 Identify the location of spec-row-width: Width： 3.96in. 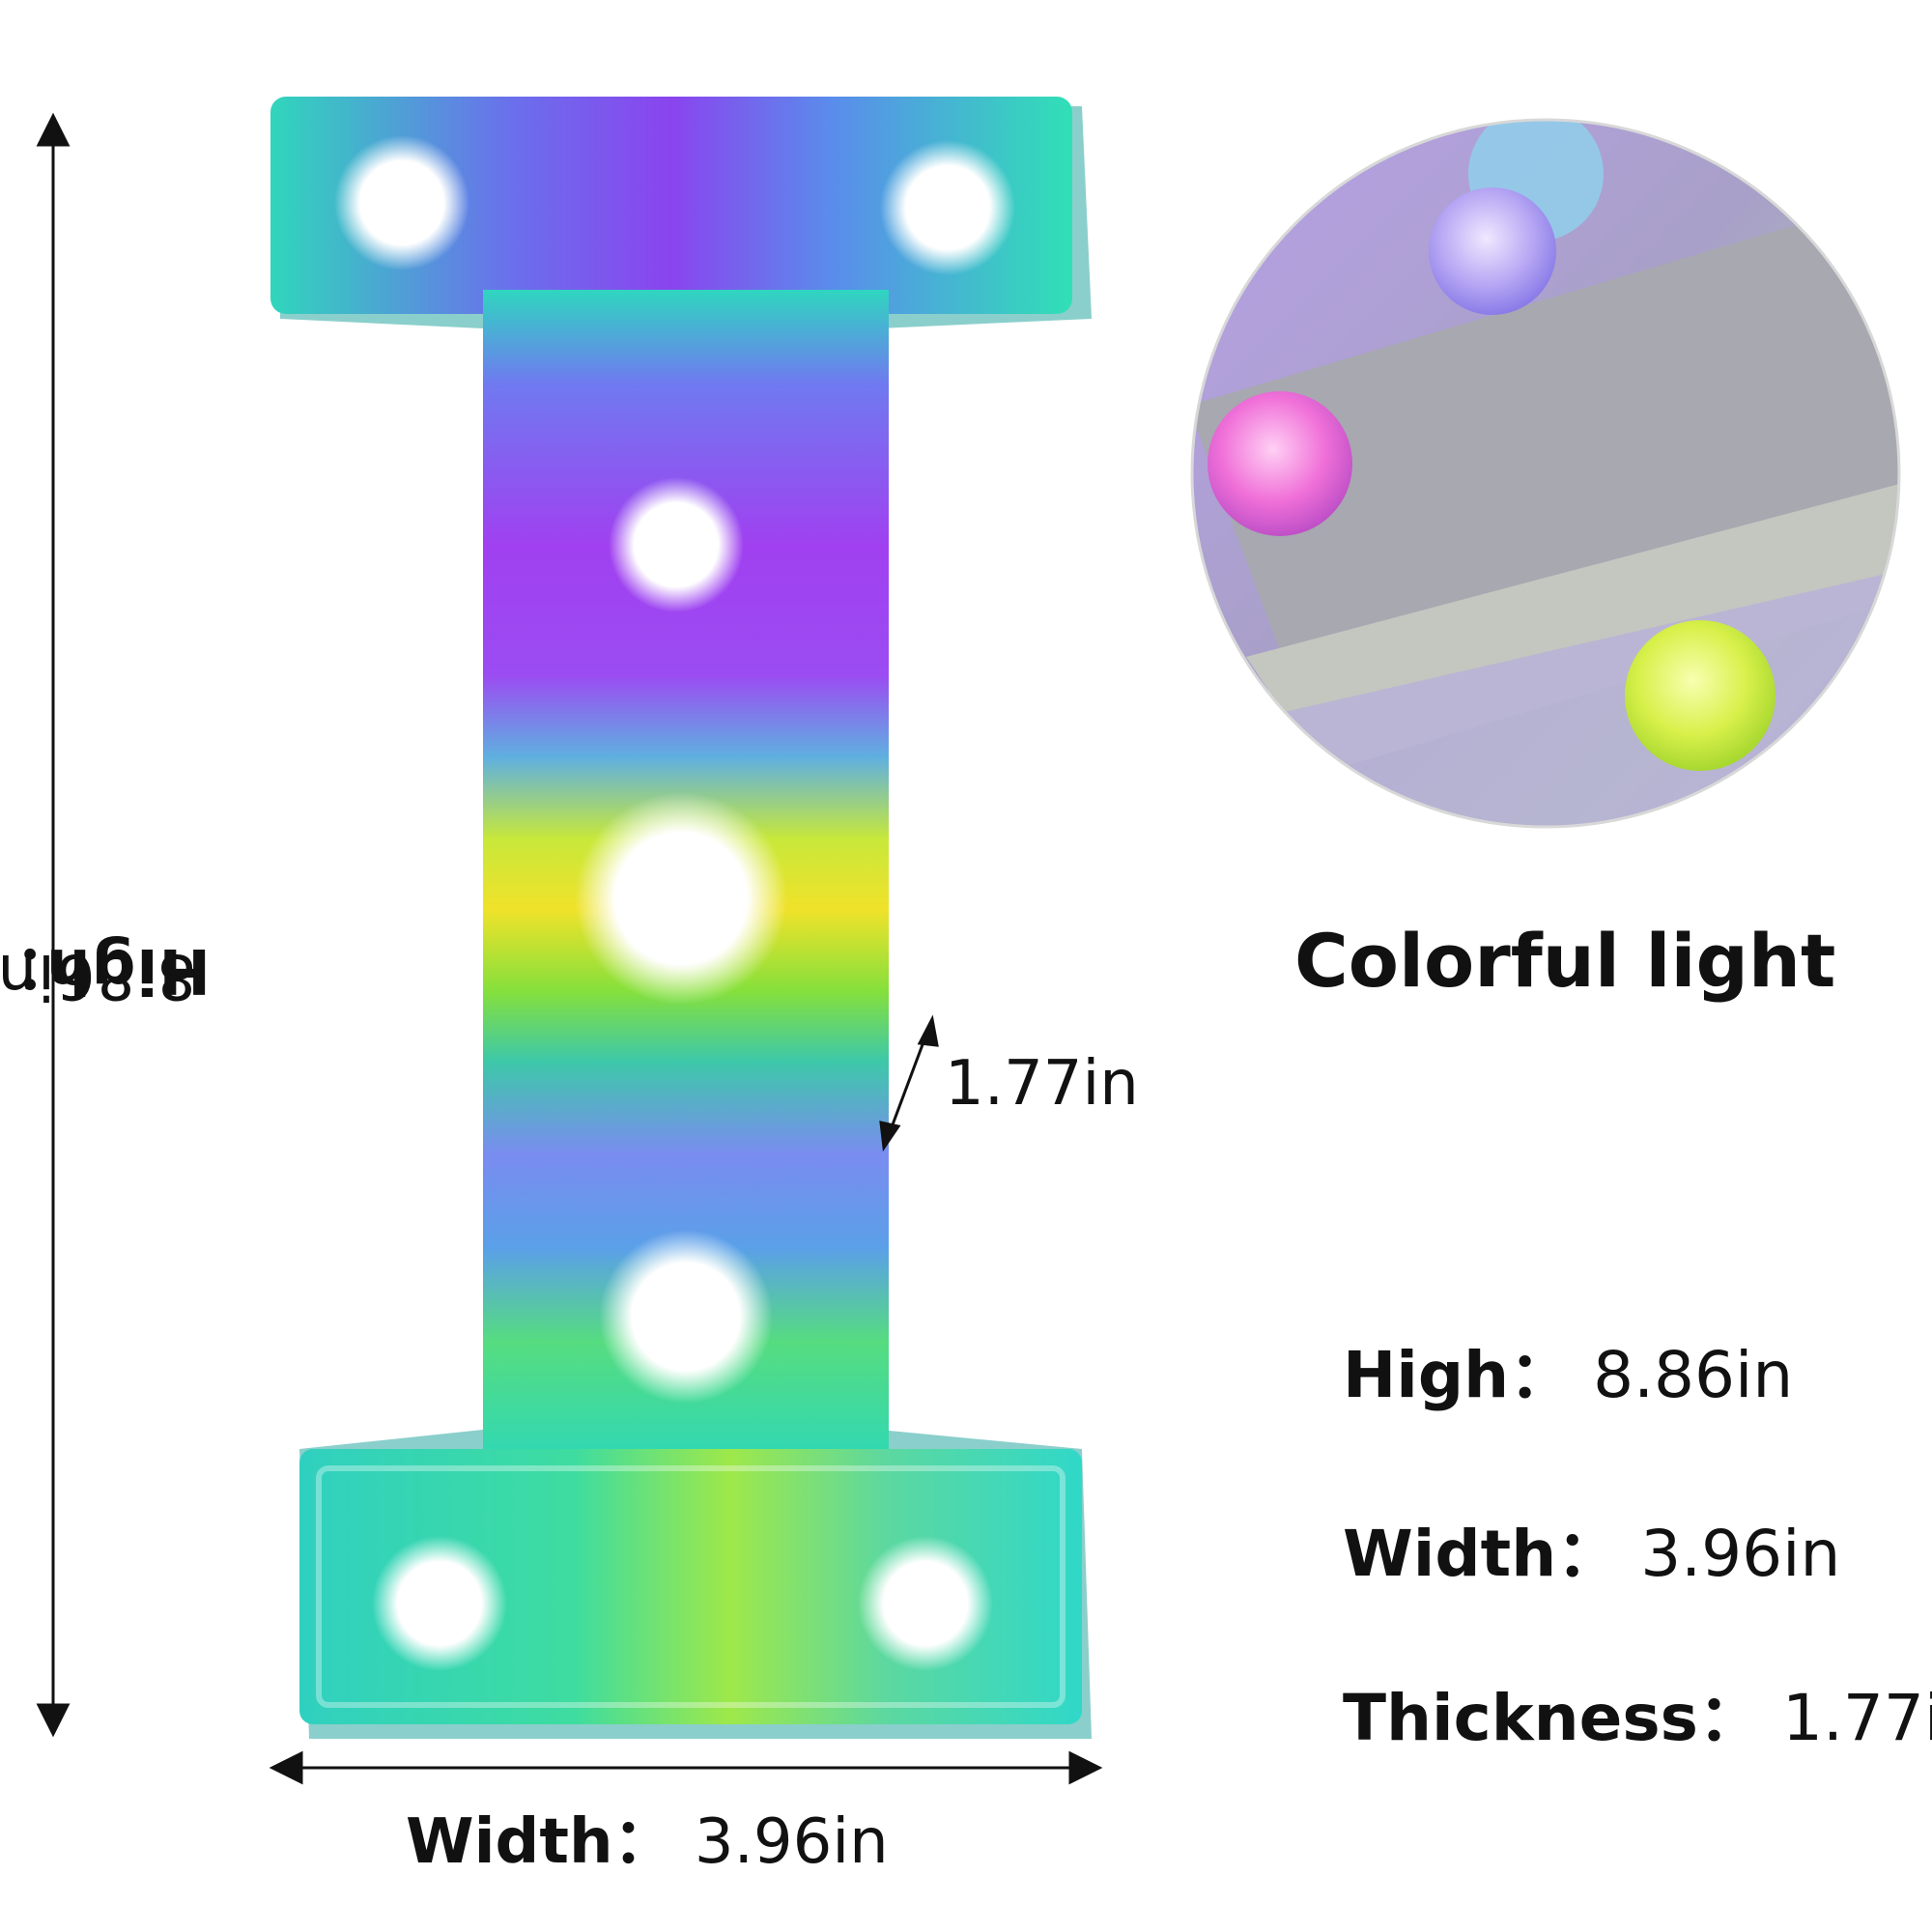
(1592, 1554).